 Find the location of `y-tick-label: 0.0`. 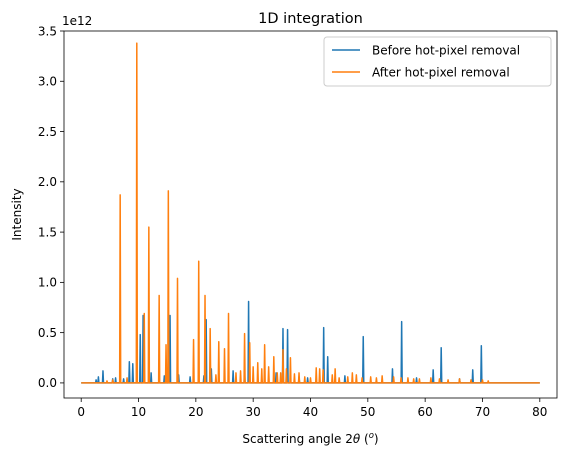

y-tick-label: 0.0 is located at coordinates (47, 383).